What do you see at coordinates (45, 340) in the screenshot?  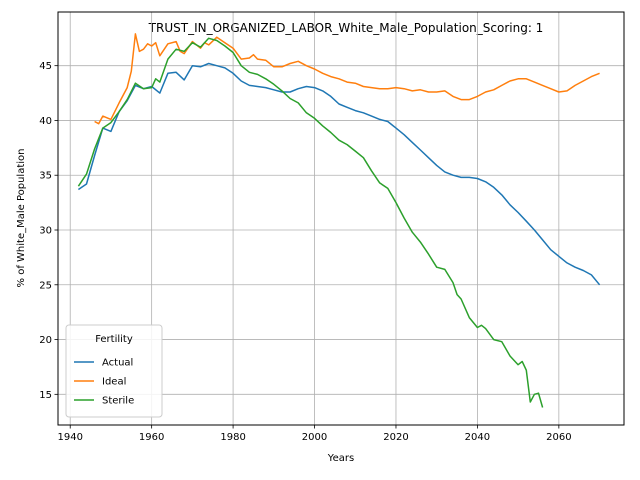 I see `y-tick-label: 20` at bounding box center [45, 340].